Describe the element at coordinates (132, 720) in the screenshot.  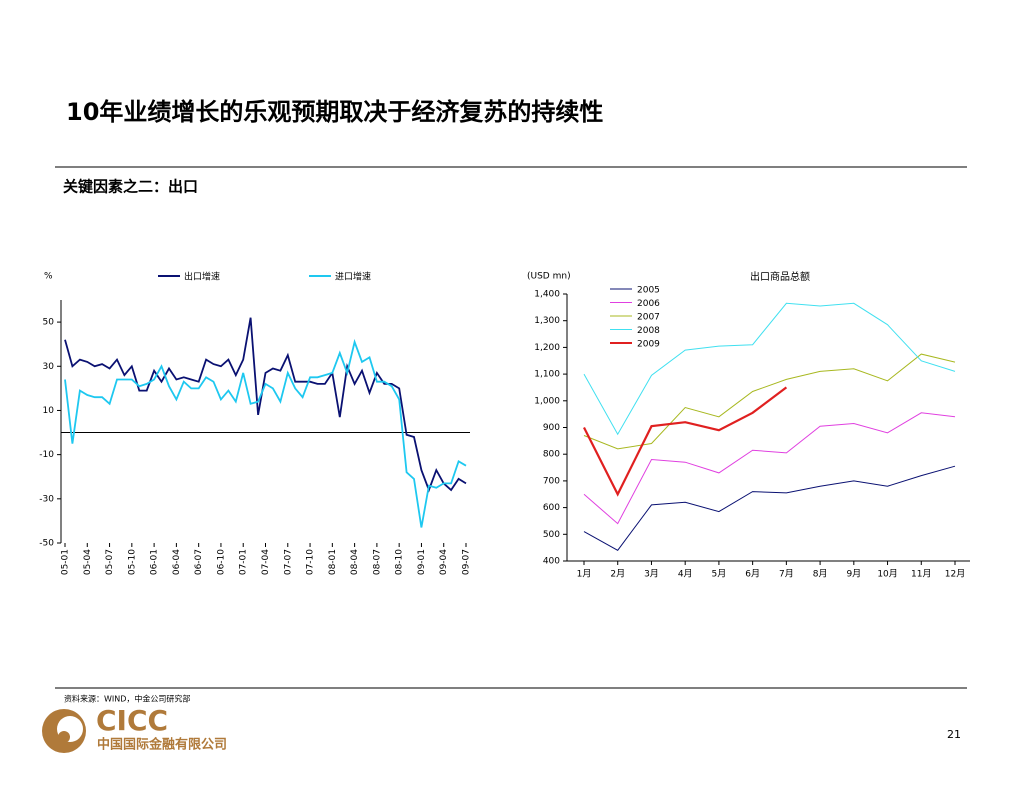
I see `logo-text: CICC` at that location.